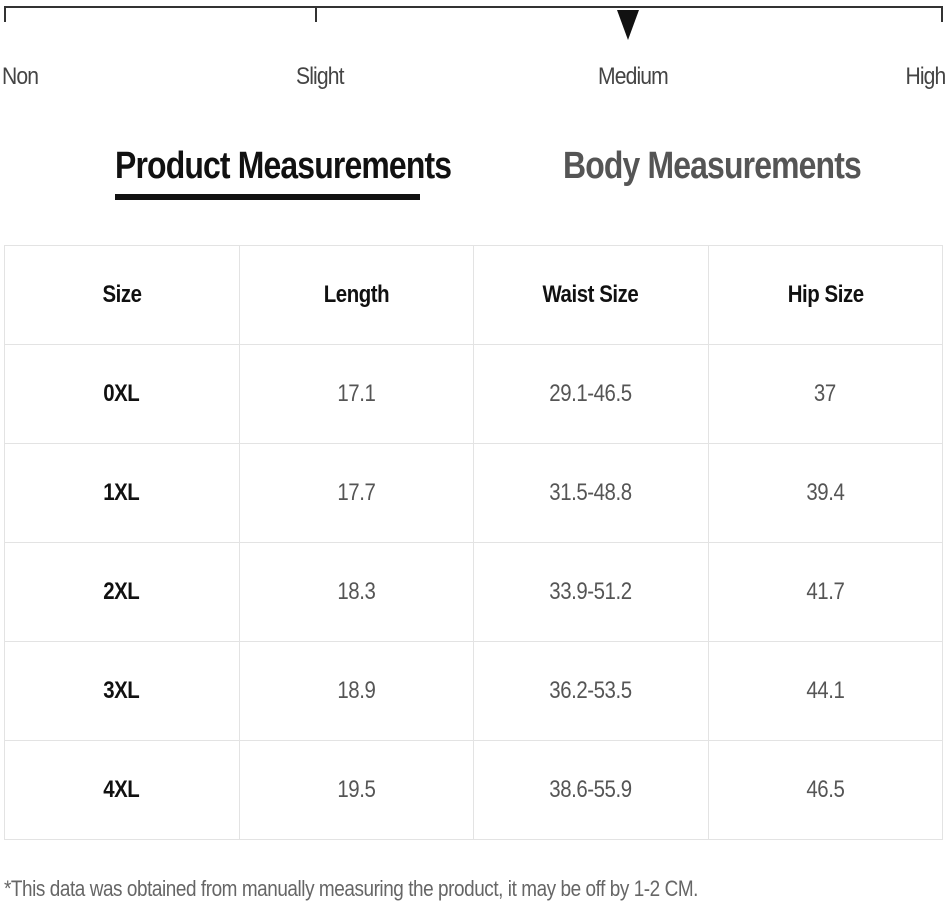 This screenshot has height=915, width=947. What do you see at coordinates (473, 50) in the screenshot?
I see `stretch-scale: Non Slight Medium High` at bounding box center [473, 50].